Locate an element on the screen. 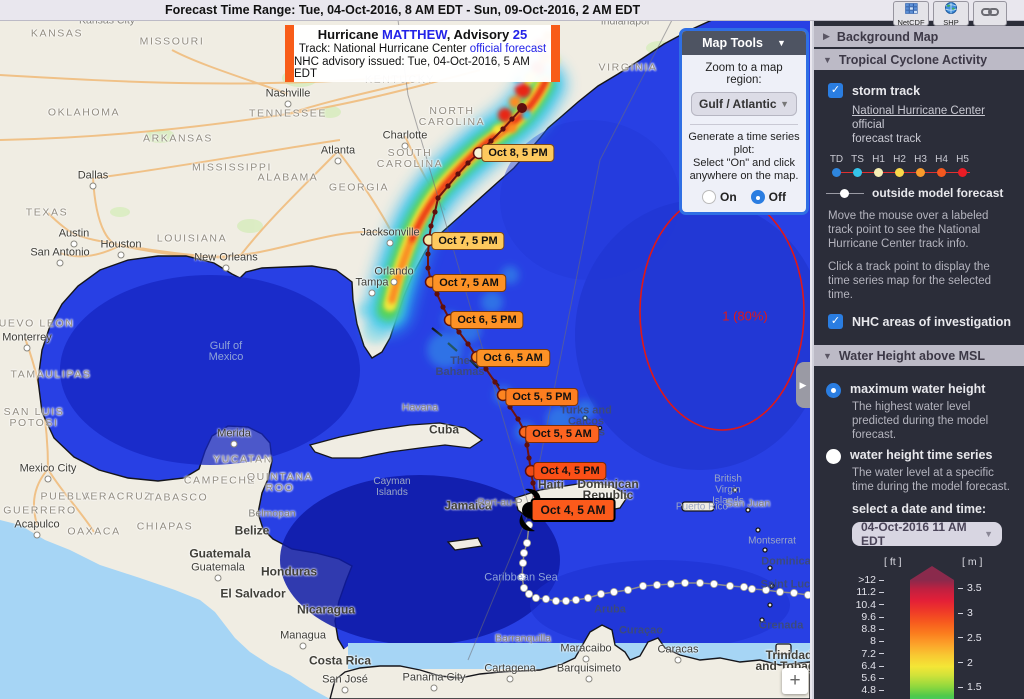 This screenshot has height=699, width=1024. track-point-chip: Oct 5, 5 PM is located at coordinates (542, 397).